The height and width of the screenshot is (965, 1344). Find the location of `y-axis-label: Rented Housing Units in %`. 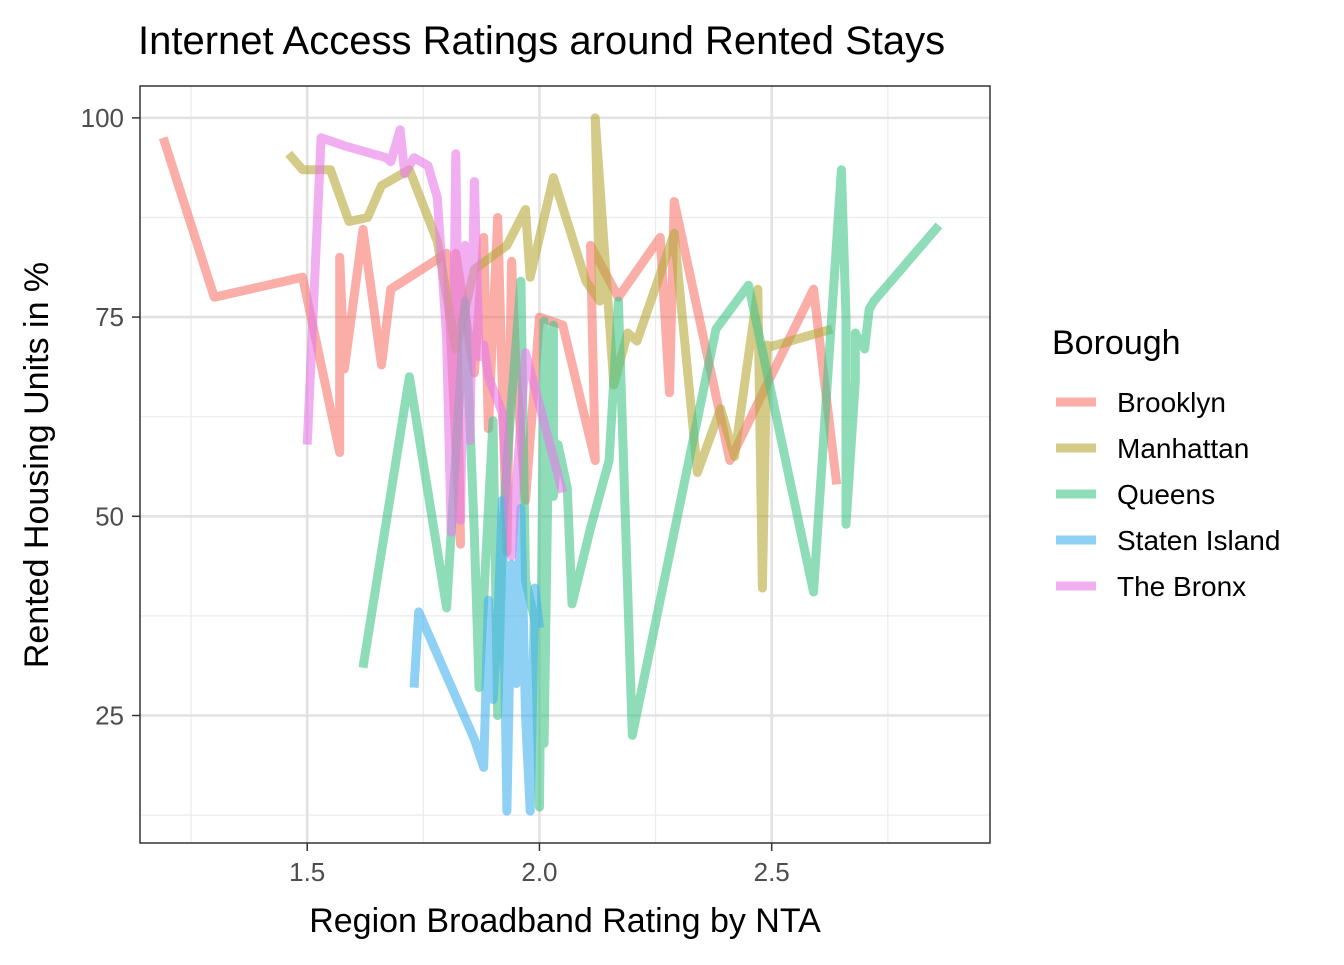

y-axis-label: Rented Housing Units in % is located at coordinates (37, 465).